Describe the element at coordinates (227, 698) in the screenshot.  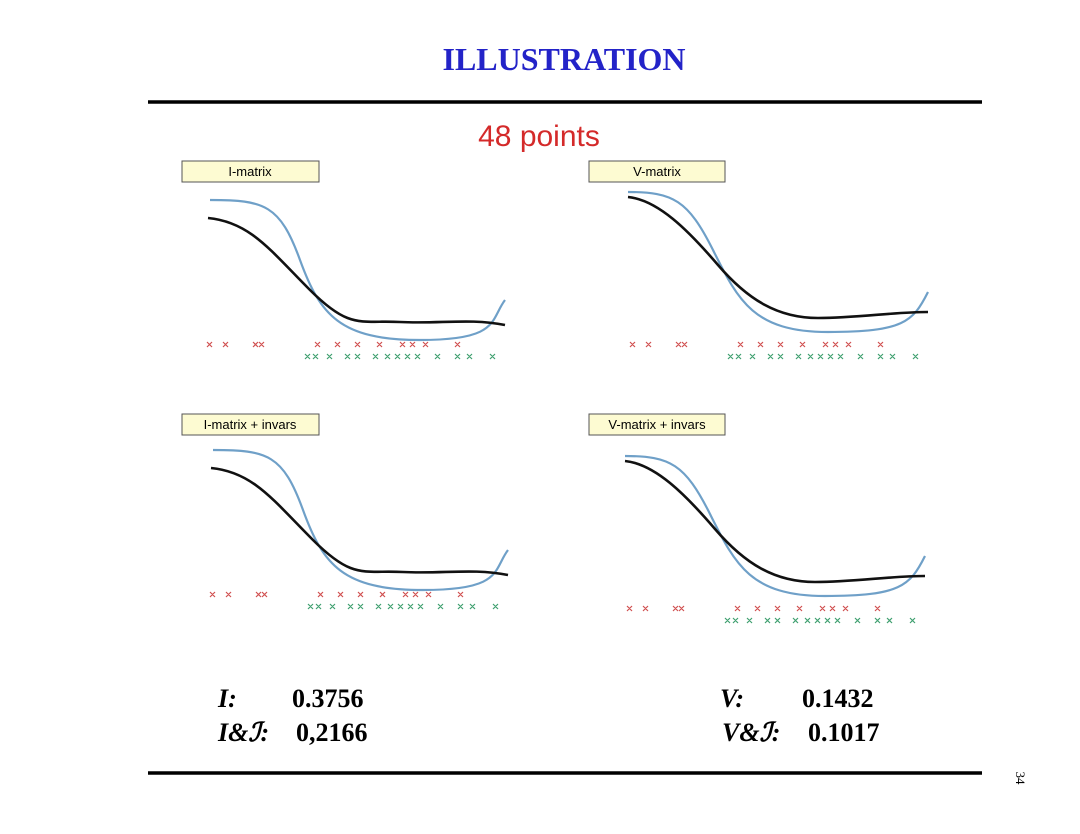
I see `result-name: I:` at that location.